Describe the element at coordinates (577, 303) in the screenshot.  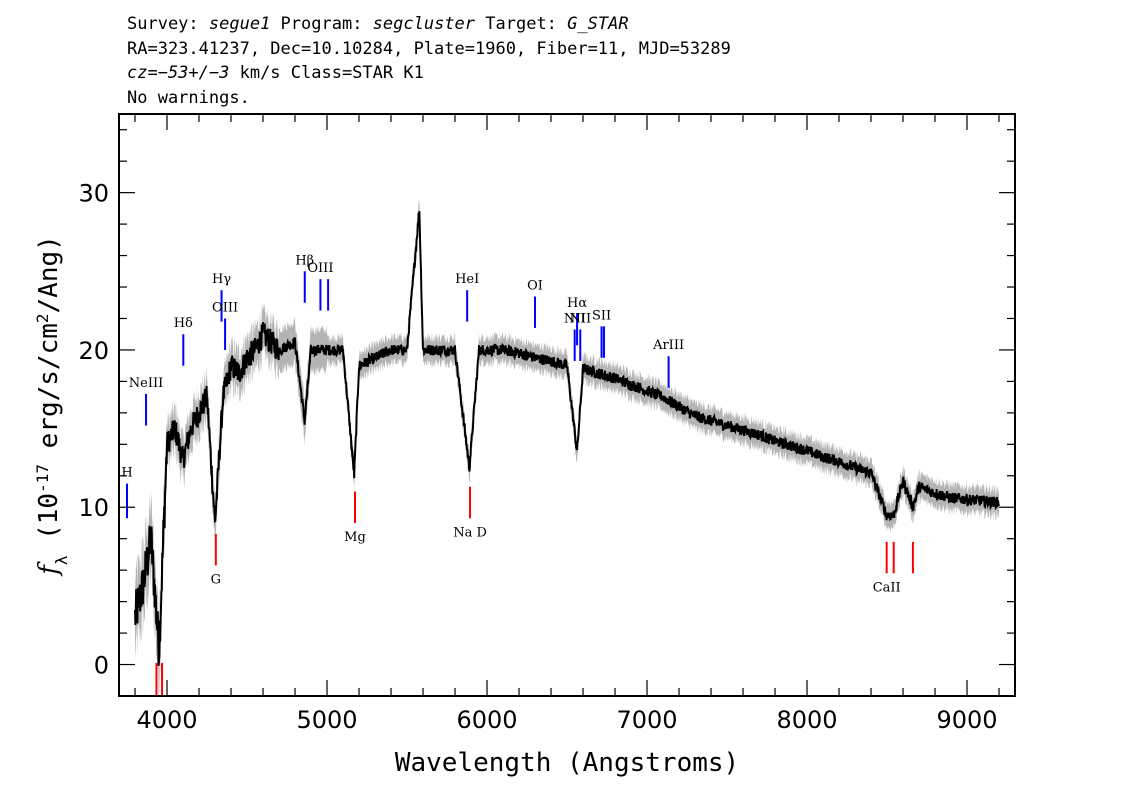
I see `emission-line-label: Hα` at that location.